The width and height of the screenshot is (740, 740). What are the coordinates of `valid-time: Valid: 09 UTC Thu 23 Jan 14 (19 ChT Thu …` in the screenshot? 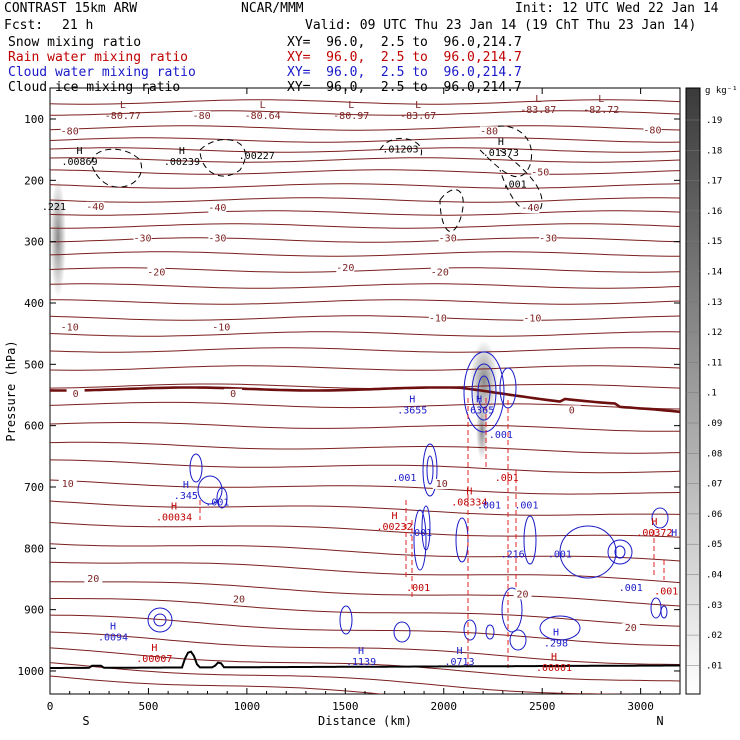 It's located at (501, 25).